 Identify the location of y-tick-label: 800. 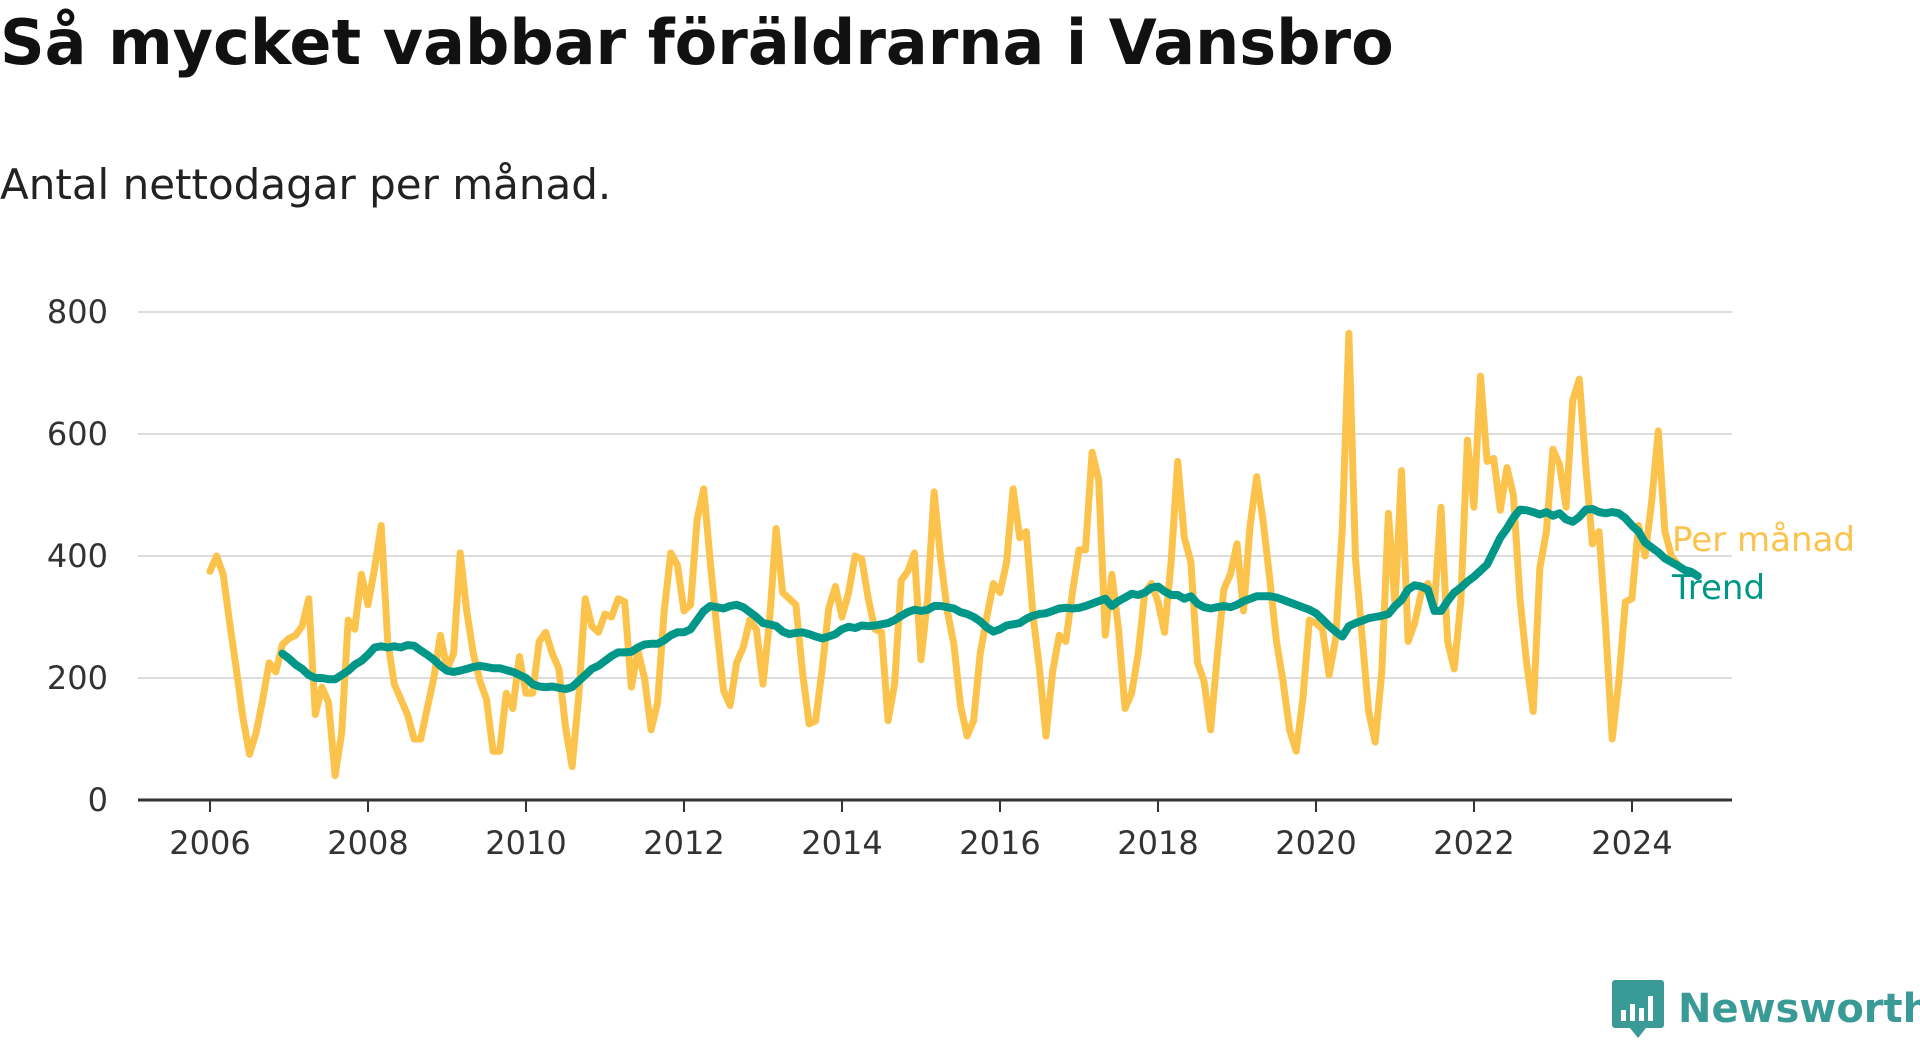
(77, 312).